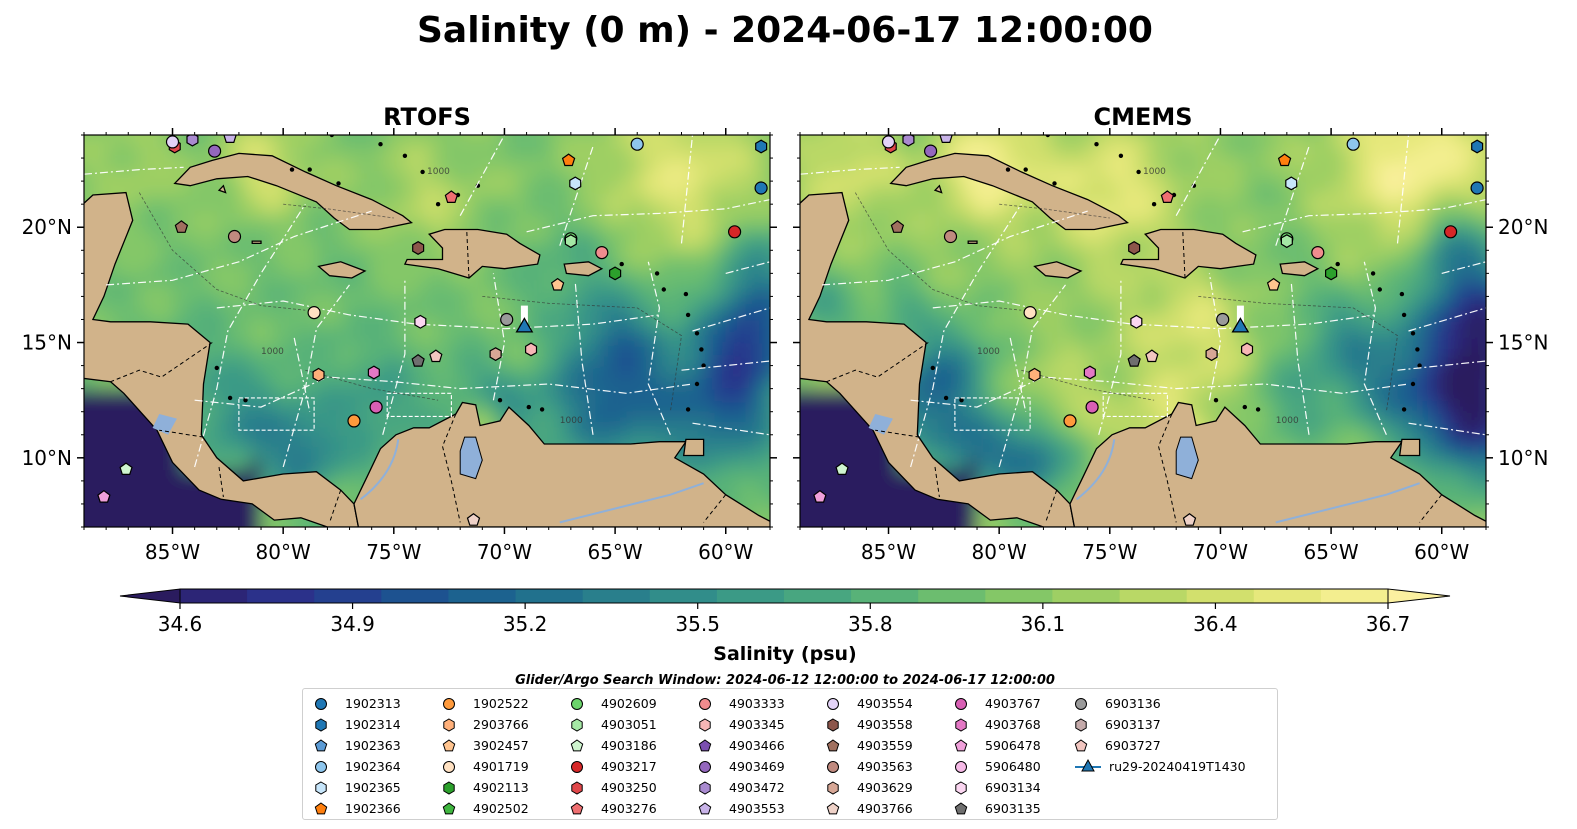 The width and height of the screenshot is (1577, 829). I want to click on zone-boundary, so click(725, 365).